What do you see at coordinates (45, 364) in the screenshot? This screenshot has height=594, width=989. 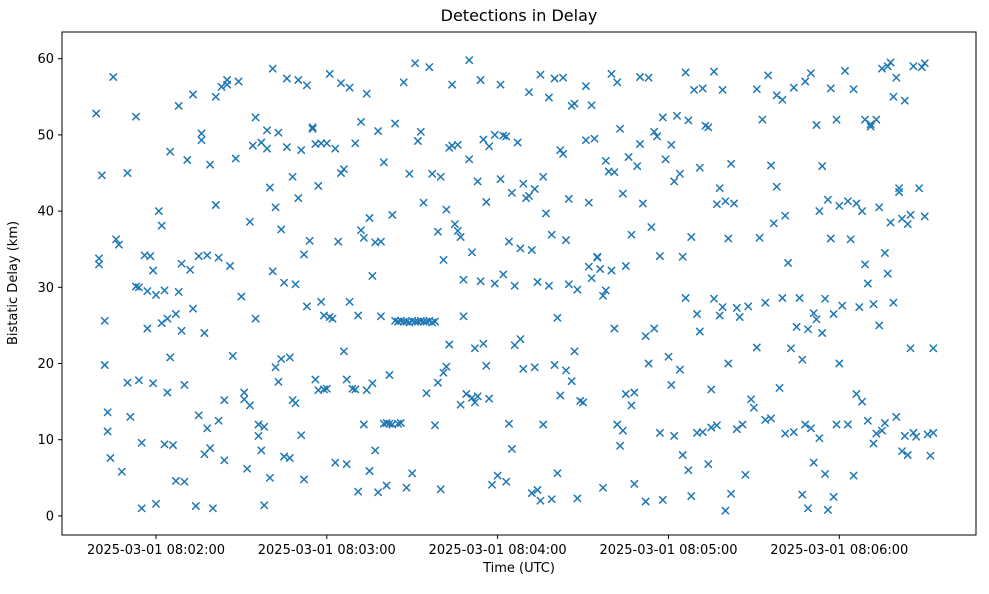 I see `y-tick-label: 20` at bounding box center [45, 364].